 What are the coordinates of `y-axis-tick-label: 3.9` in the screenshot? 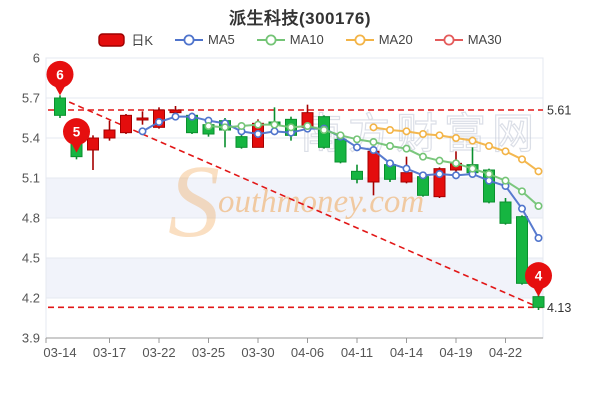 It's located at (31, 338).